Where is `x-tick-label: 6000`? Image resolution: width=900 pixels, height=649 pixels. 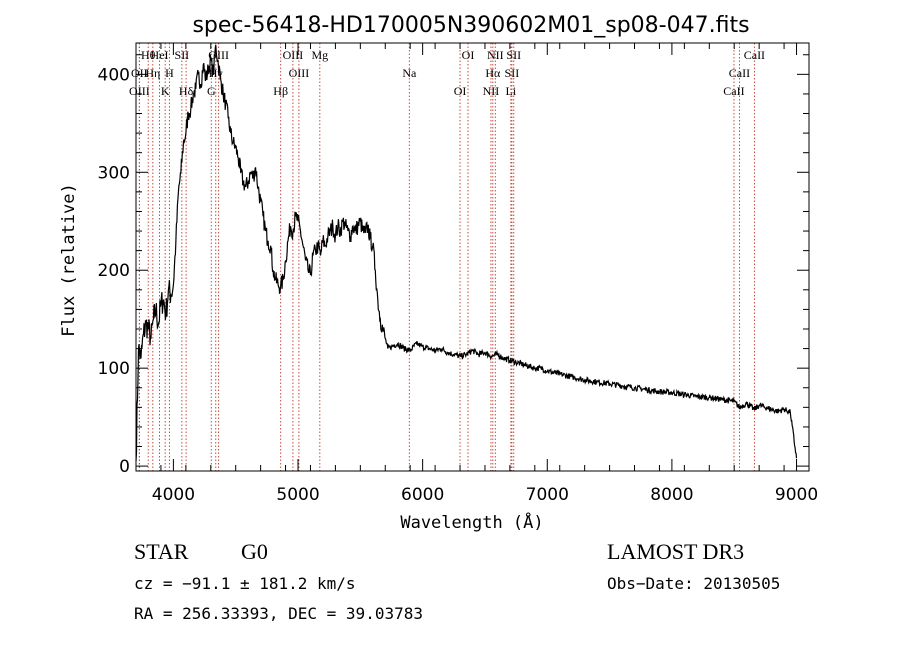 x-tick-label: 6000 is located at coordinates (422, 495).